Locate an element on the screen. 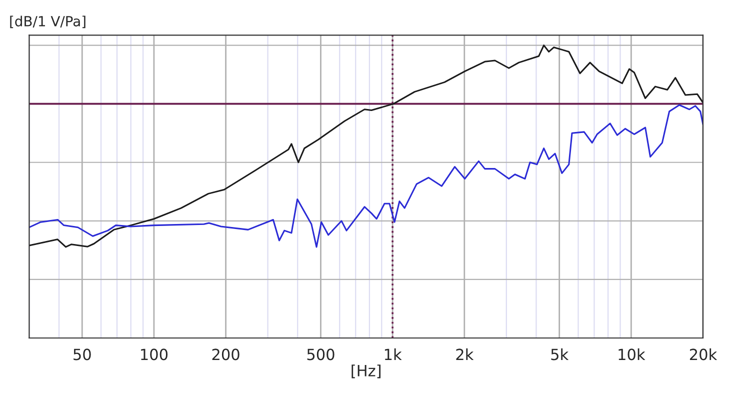  x-axis-title: [Hz] is located at coordinates (366, 371).